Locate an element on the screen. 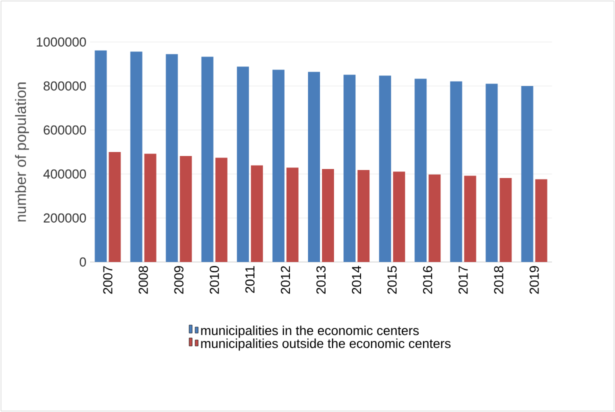 Image resolution: width=615 pixels, height=412 pixels. x-tick-label: 2017 is located at coordinates (463, 280).